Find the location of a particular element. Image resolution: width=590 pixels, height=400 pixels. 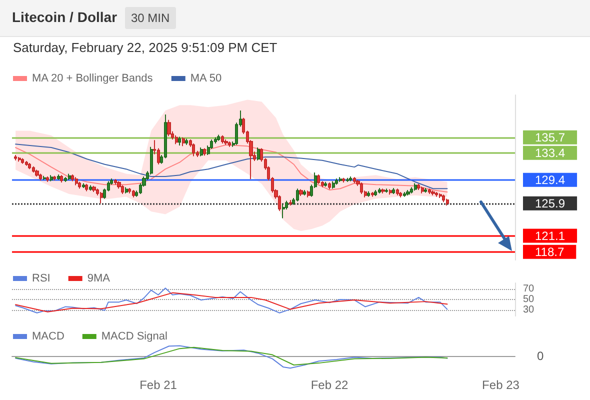

text: 0 is located at coordinates (540, 356).